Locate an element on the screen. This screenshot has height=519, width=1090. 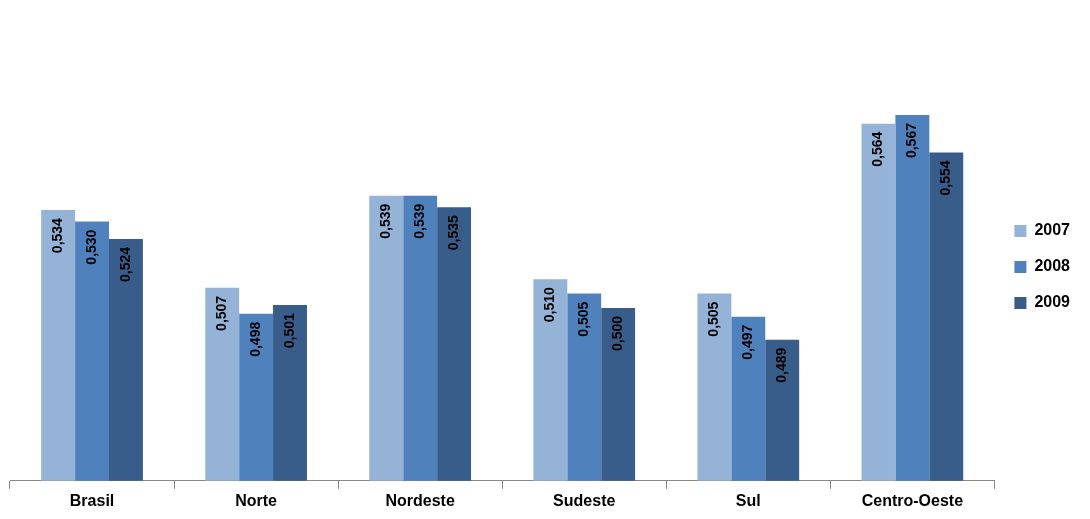
data-label: 0,554 is located at coordinates (945, 178).